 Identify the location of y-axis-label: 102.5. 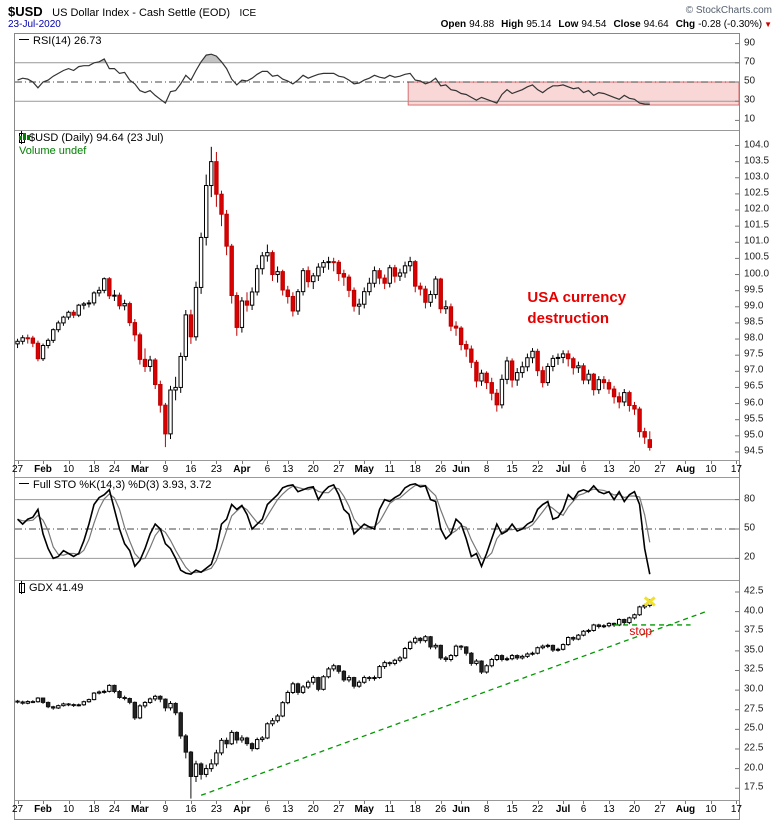
(757, 193).